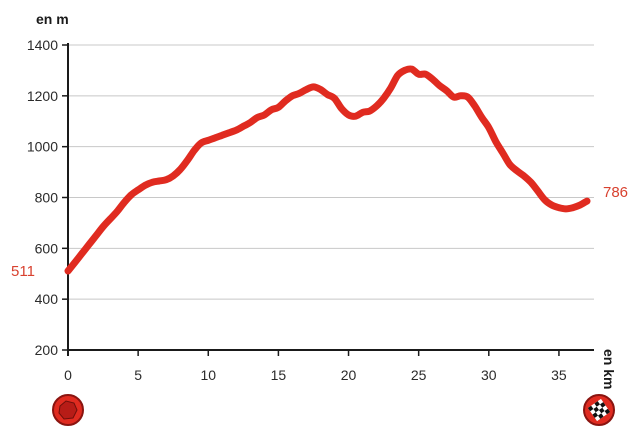 The width and height of the screenshot is (637, 430). I want to click on x-tick-label: 30, so click(489, 375).